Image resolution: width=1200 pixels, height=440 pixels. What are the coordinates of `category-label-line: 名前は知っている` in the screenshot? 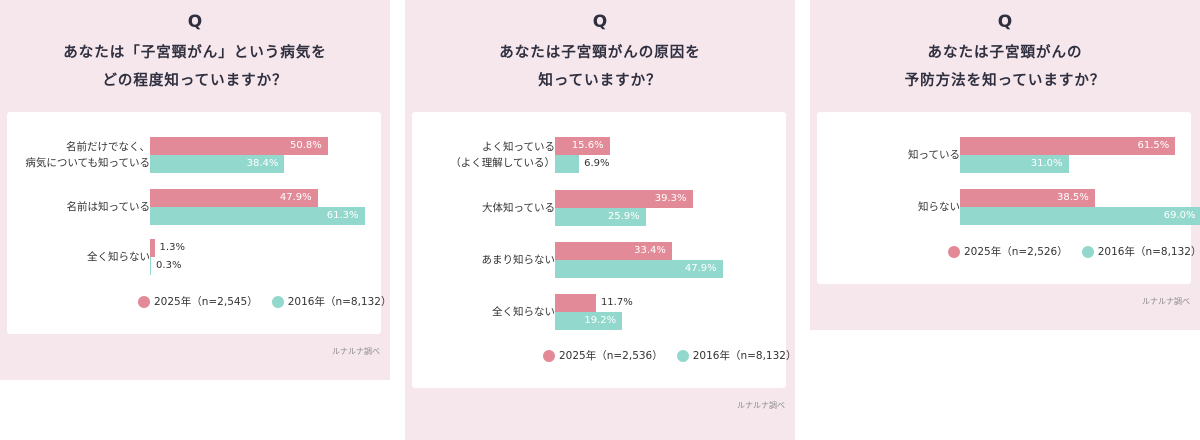 It's located at (108, 207).